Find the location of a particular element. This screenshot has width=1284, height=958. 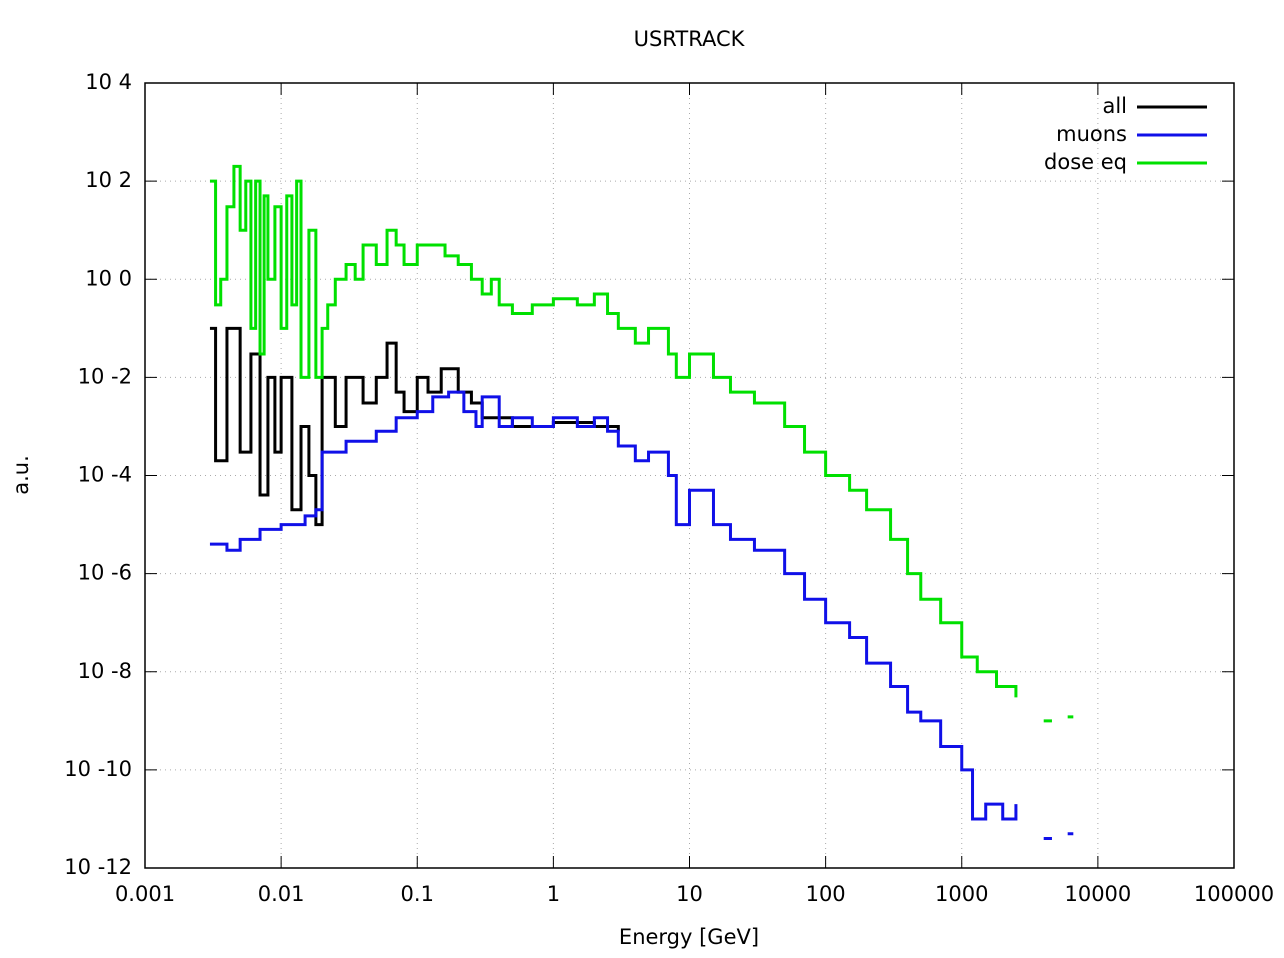

y-tick-label: 10 -4 is located at coordinates (105, 475).